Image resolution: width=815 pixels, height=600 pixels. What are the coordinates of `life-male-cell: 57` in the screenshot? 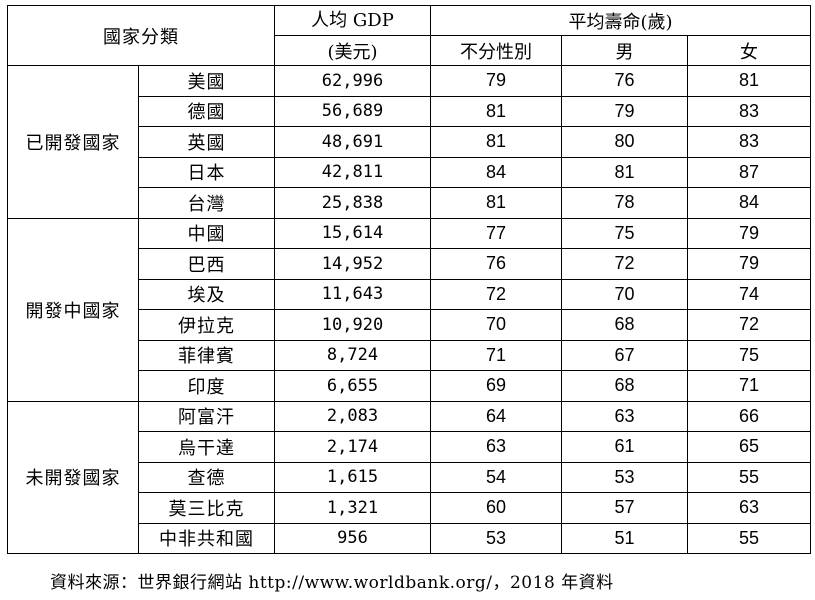 It's located at (624, 508).